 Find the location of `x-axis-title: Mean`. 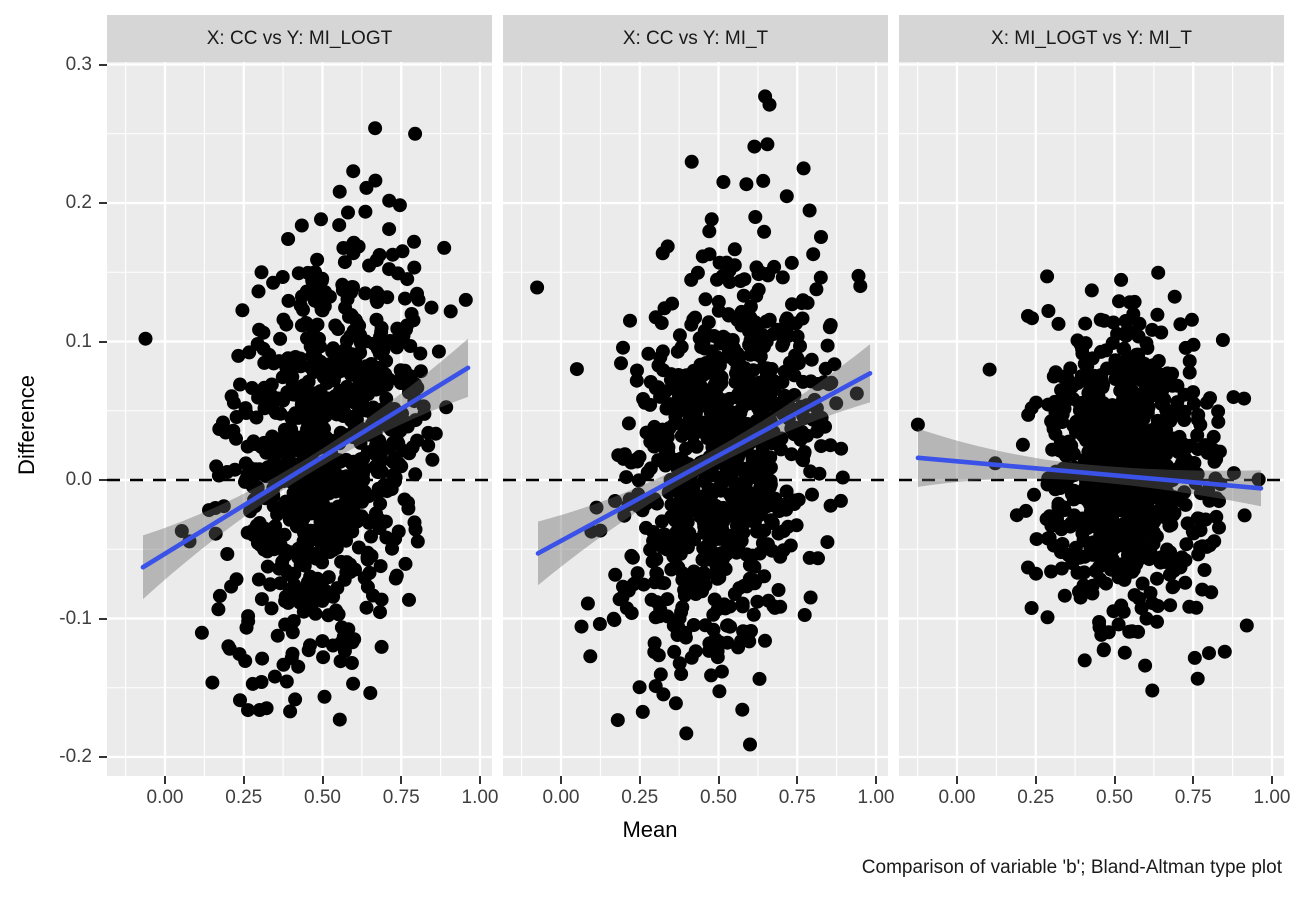

x-axis-title: Mean is located at coordinates (650, 829).